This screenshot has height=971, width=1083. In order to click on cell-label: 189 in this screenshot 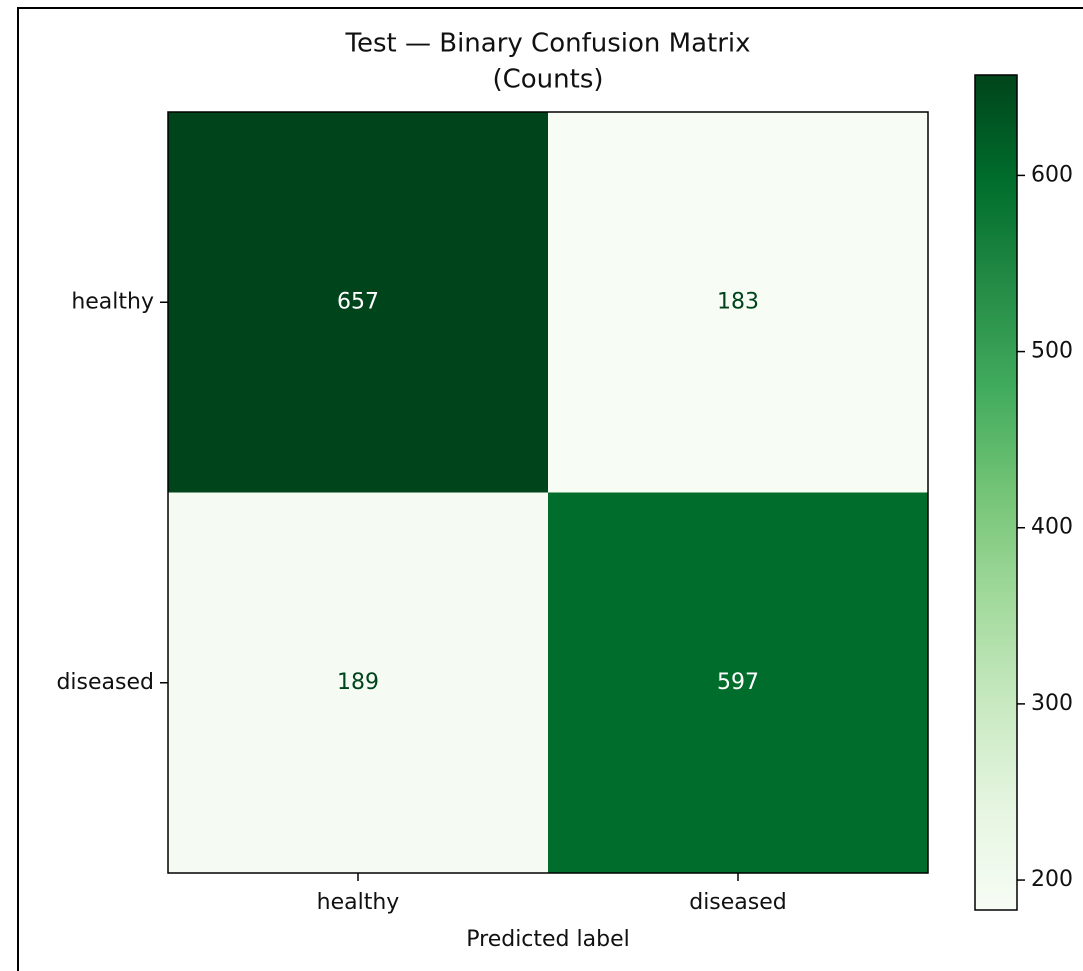, I will do `click(358, 682)`.